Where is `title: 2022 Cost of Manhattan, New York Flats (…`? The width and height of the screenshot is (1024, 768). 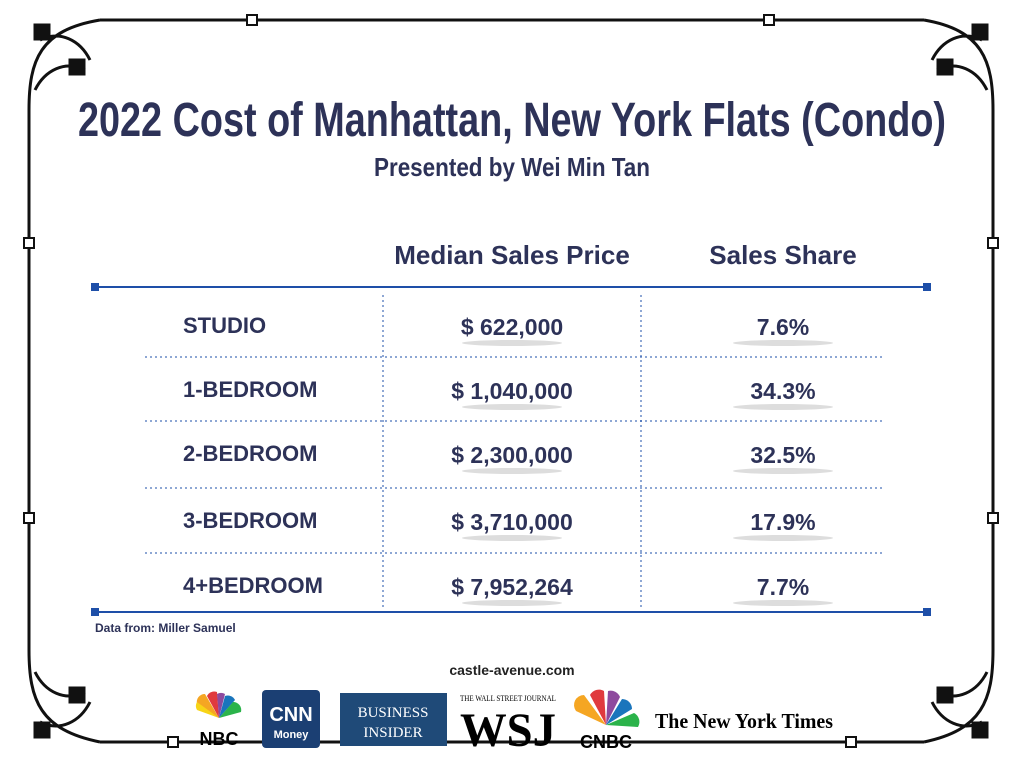 title: 2022 Cost of Manhattan, New York Flats (… is located at coordinates (512, 120).